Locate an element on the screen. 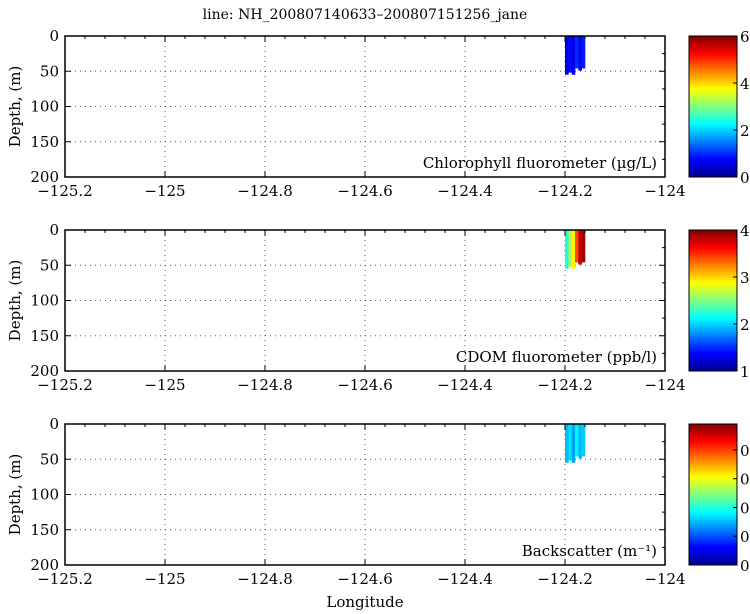  colorbar-tick-label: 3 is located at coordinates (745, 278).